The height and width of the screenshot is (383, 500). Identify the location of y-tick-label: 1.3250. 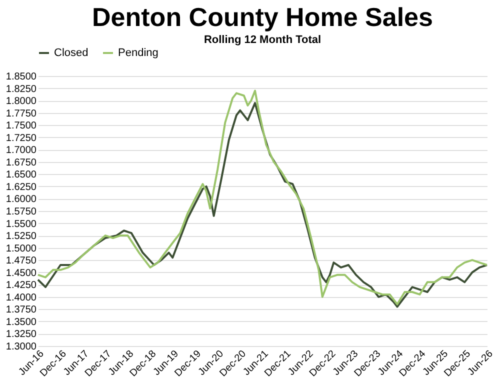
(21, 334).